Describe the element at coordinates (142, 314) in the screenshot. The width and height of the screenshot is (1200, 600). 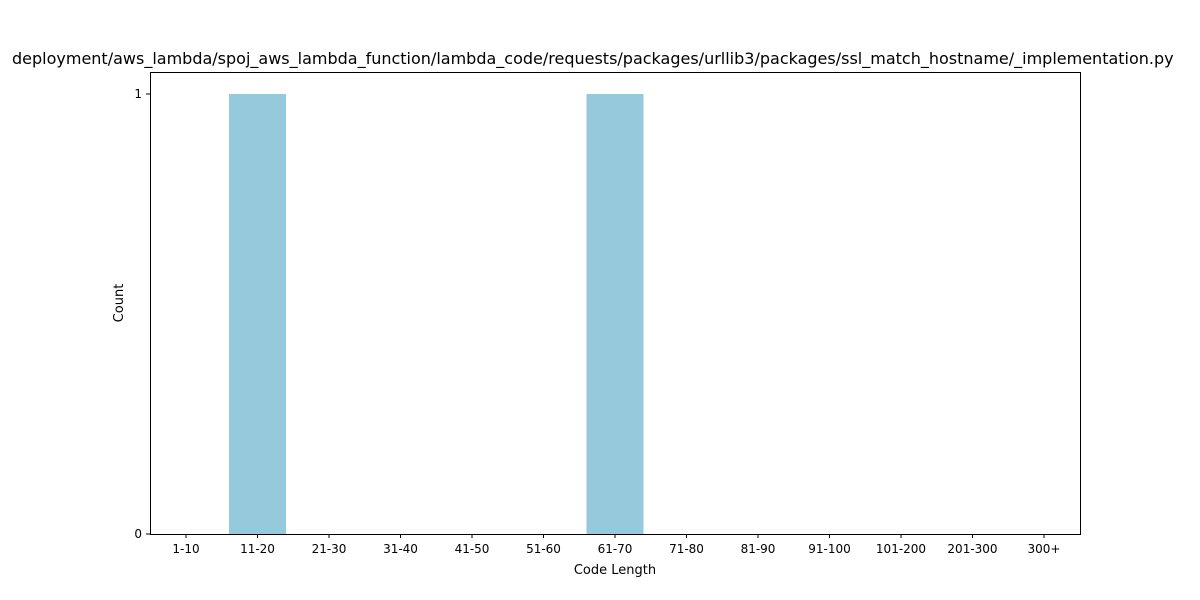
I see `y-axis-ticks: 01` at that location.